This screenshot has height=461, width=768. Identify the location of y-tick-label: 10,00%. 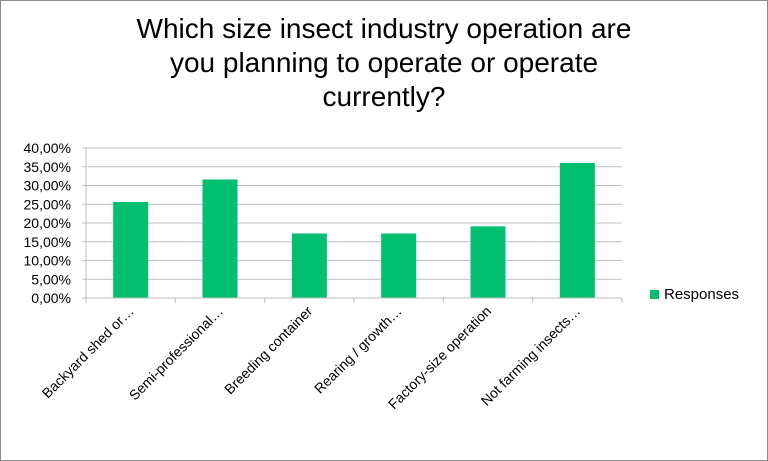
(47, 261).